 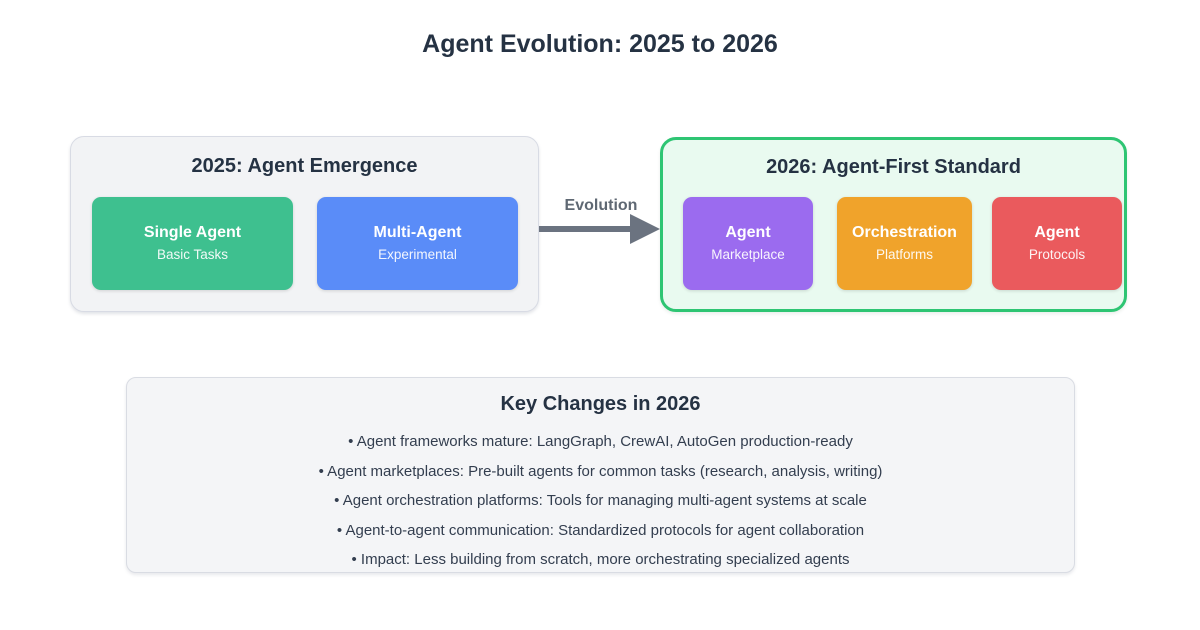 I want to click on panel-2025-title: 2025: Agent Emergence, so click(x=304, y=166).